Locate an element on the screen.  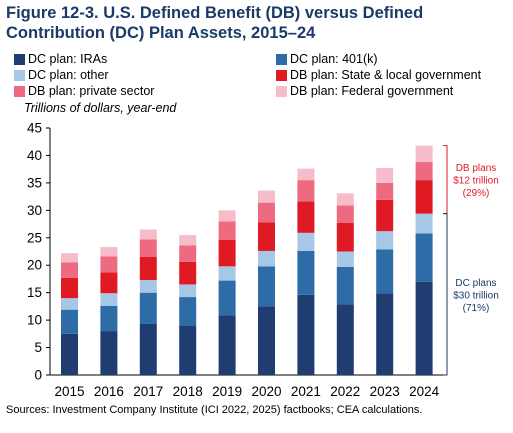
dc-plans-annotation-line-0: DC plans is located at coordinates (475, 283).